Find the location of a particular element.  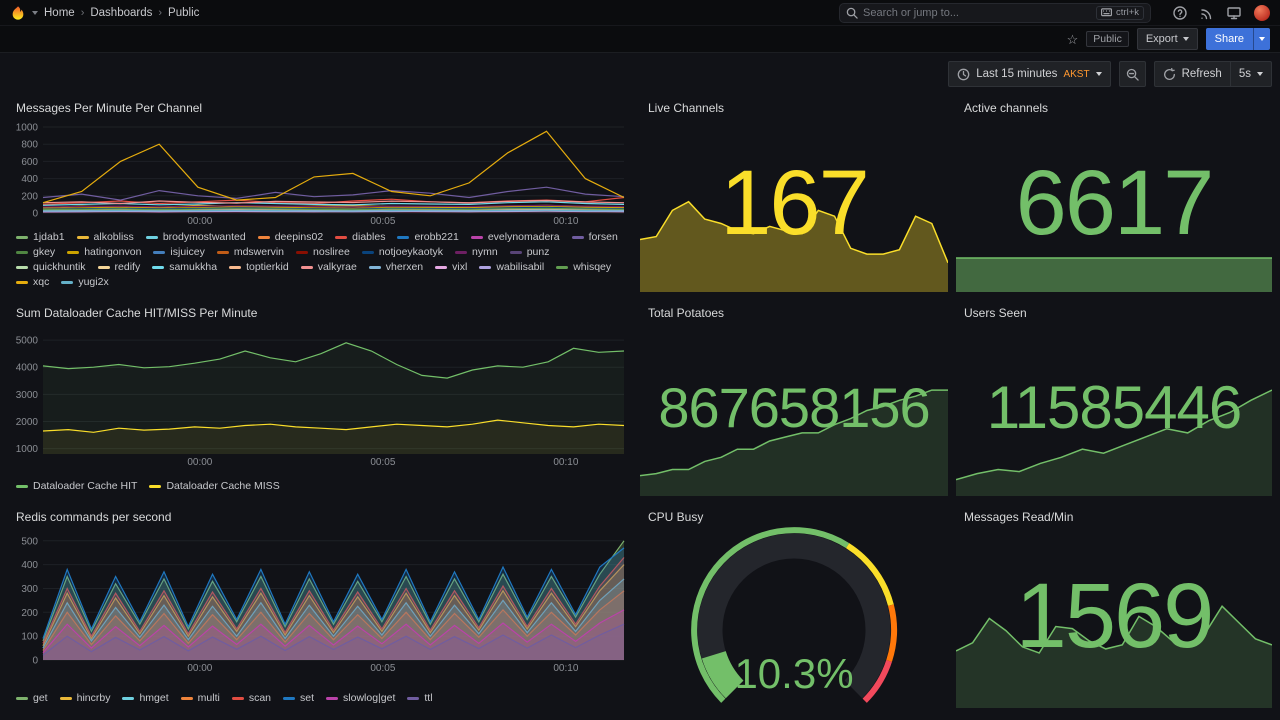

svg-text: 3000 is located at coordinates (27, 395).